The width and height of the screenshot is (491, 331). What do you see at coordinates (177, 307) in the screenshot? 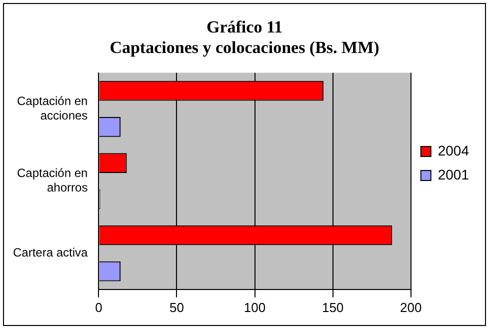
I see `x-tick-label: 50` at bounding box center [177, 307].